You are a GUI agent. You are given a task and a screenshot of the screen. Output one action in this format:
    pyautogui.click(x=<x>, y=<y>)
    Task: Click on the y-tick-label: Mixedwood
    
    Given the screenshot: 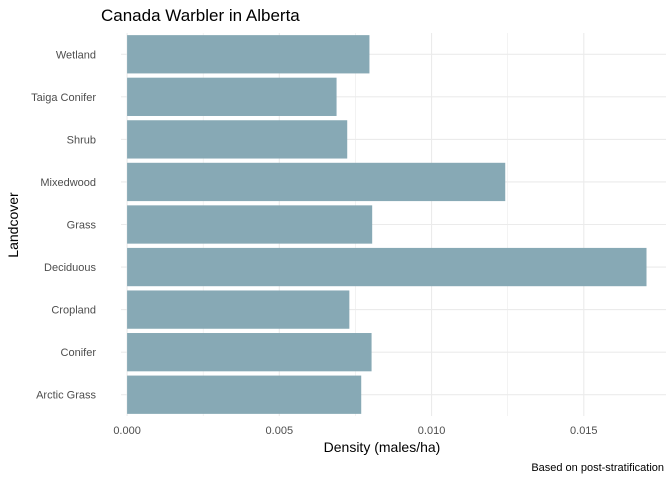 What is the action you would take?
    pyautogui.click(x=68, y=183)
    